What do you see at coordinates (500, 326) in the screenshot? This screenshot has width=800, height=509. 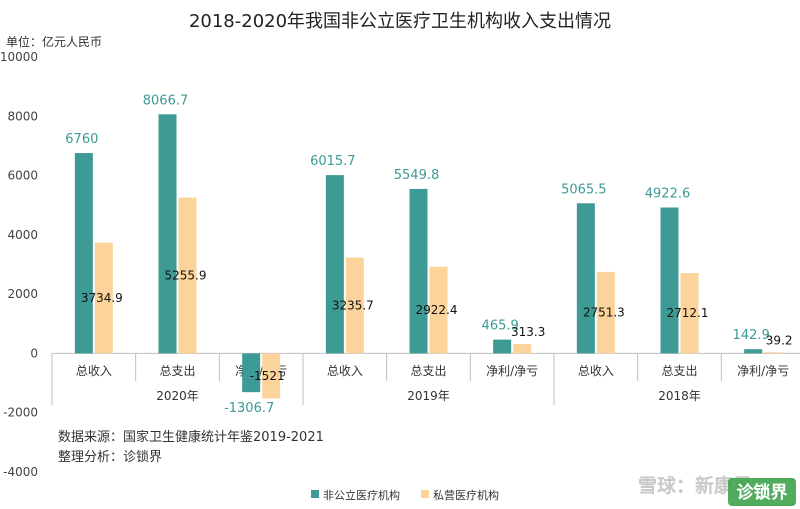 I see `data-label: 465.9` at bounding box center [500, 326].